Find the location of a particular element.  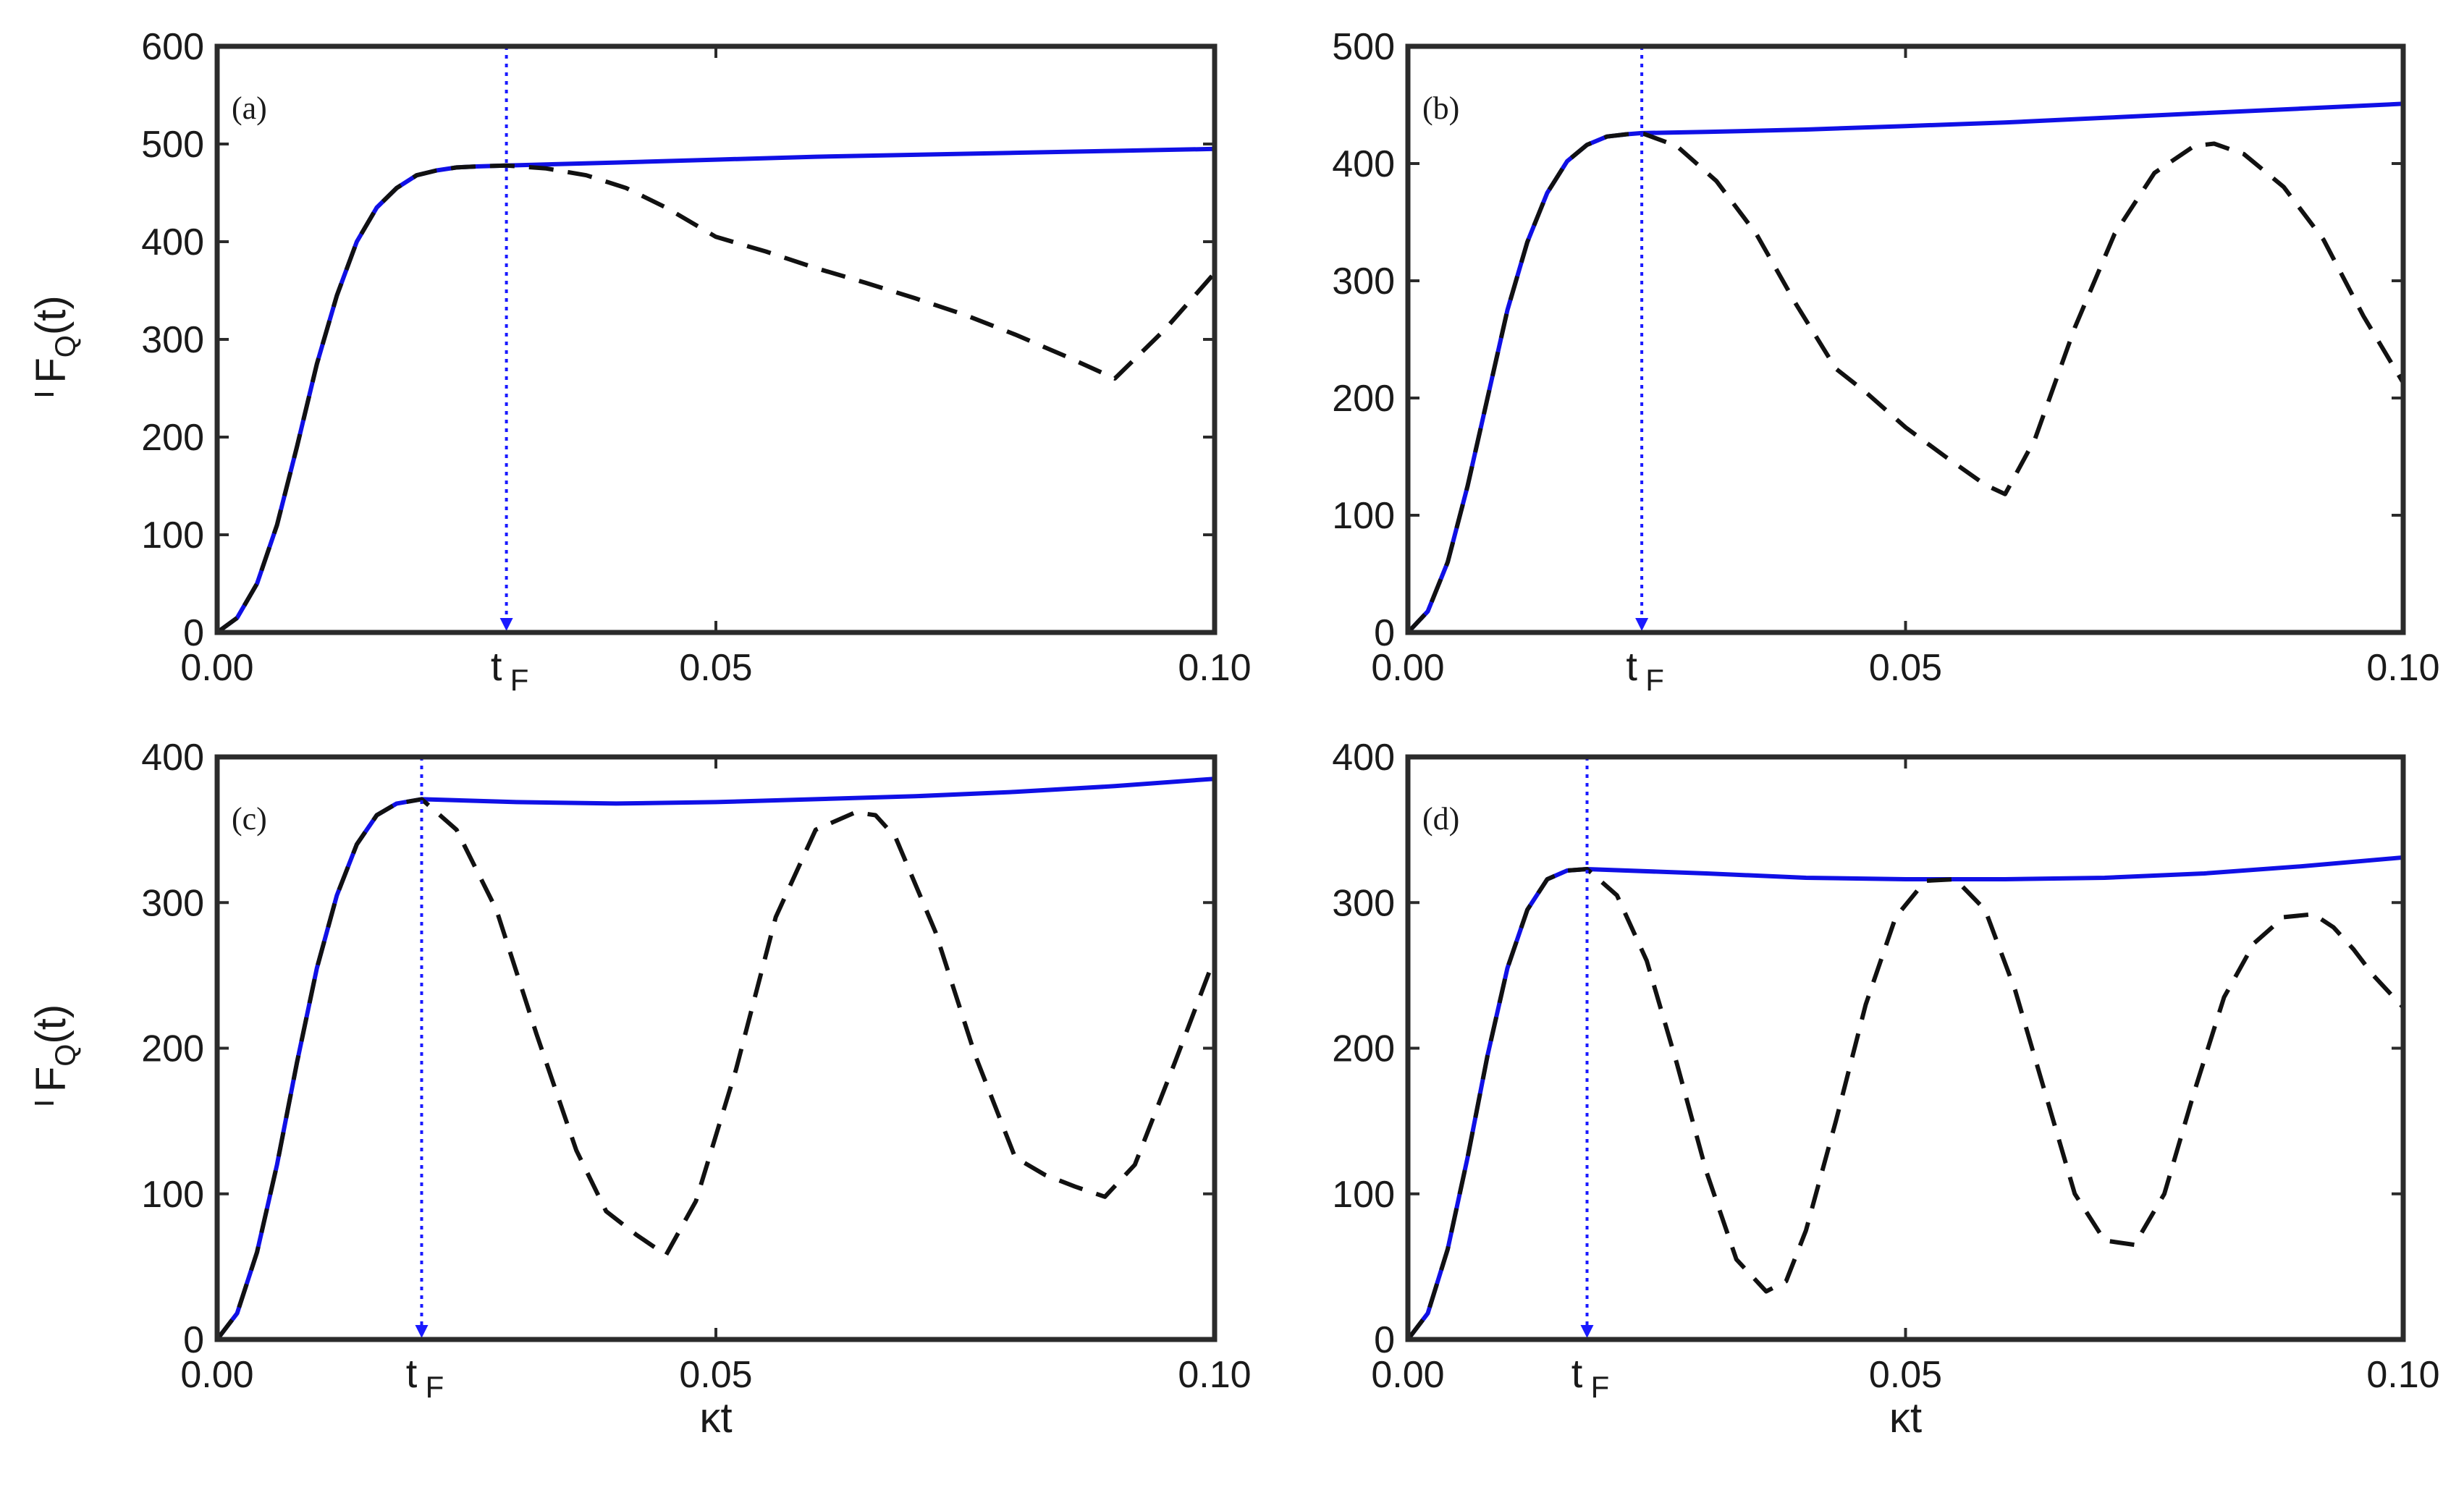

panel-label: (a) is located at coordinates (249, 108).